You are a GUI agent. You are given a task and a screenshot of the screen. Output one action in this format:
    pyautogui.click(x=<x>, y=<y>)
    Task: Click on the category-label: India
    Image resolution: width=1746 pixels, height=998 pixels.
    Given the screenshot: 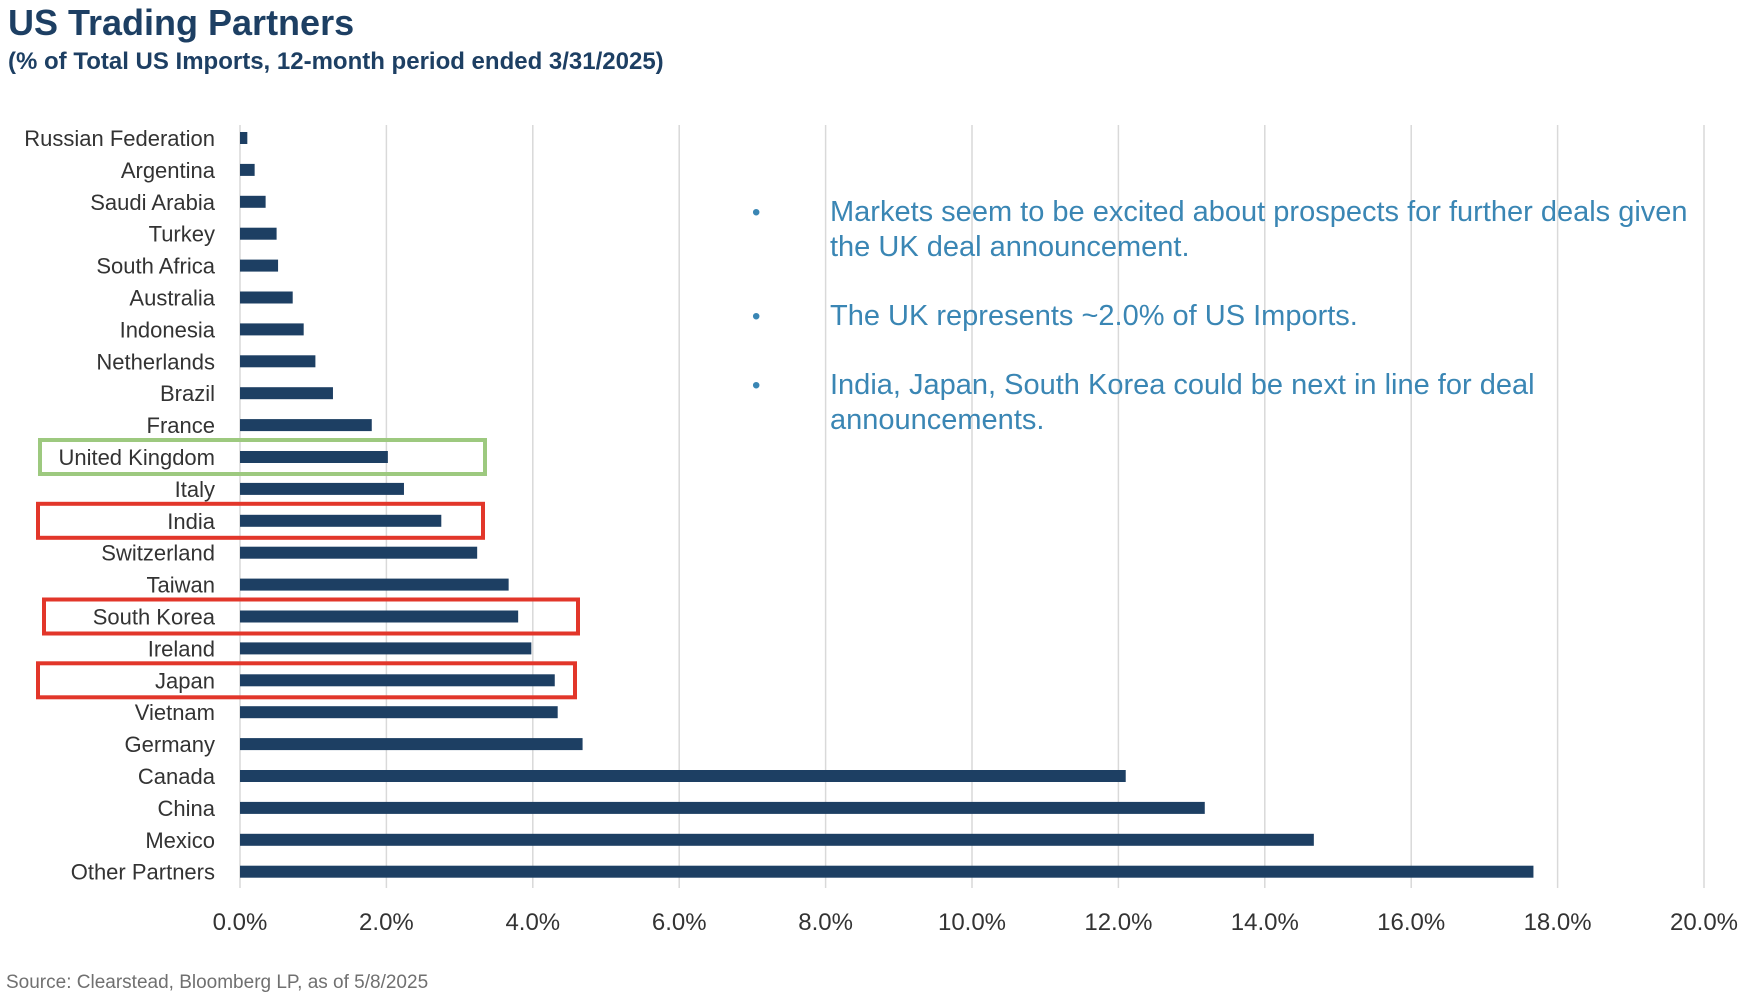 What is the action you would take?
    pyautogui.click(x=191, y=521)
    